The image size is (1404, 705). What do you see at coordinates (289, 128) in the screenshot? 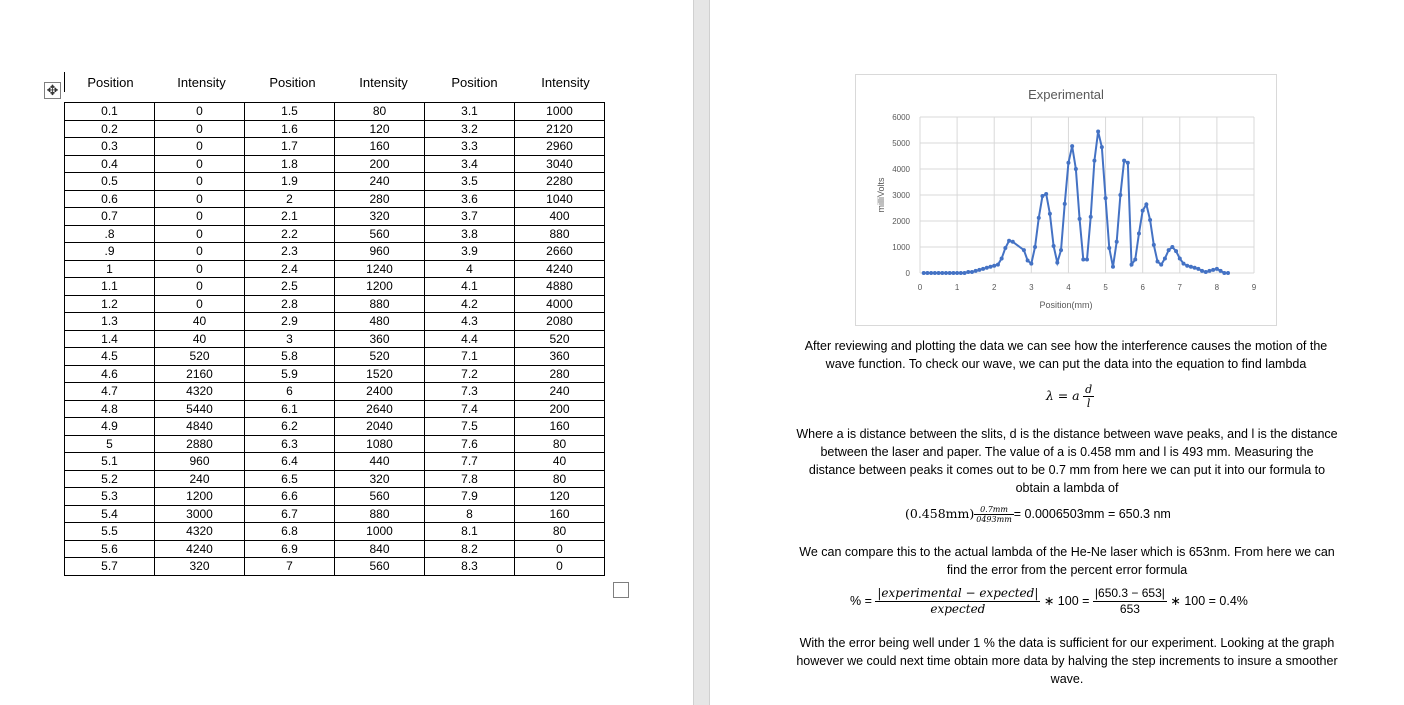
I see `table-cell: 1.6` at bounding box center [289, 128].